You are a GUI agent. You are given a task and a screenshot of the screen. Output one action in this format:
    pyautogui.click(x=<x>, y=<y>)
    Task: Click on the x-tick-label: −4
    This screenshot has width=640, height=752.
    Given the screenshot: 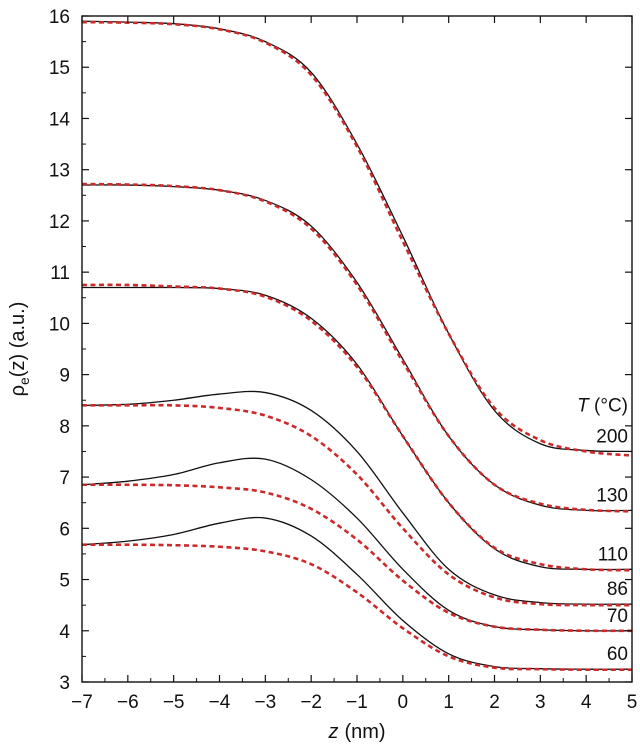 What is the action you would take?
    pyautogui.click(x=220, y=702)
    